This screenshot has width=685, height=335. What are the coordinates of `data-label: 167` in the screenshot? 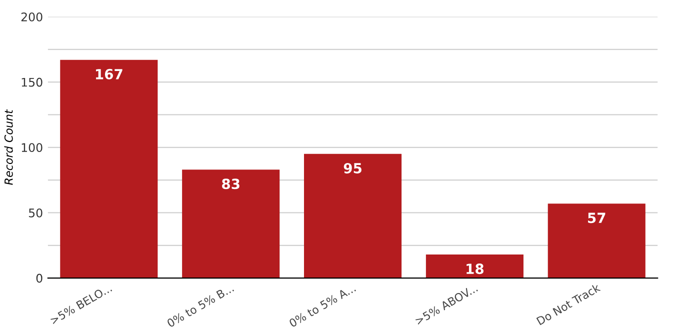 It's located at (109, 74).